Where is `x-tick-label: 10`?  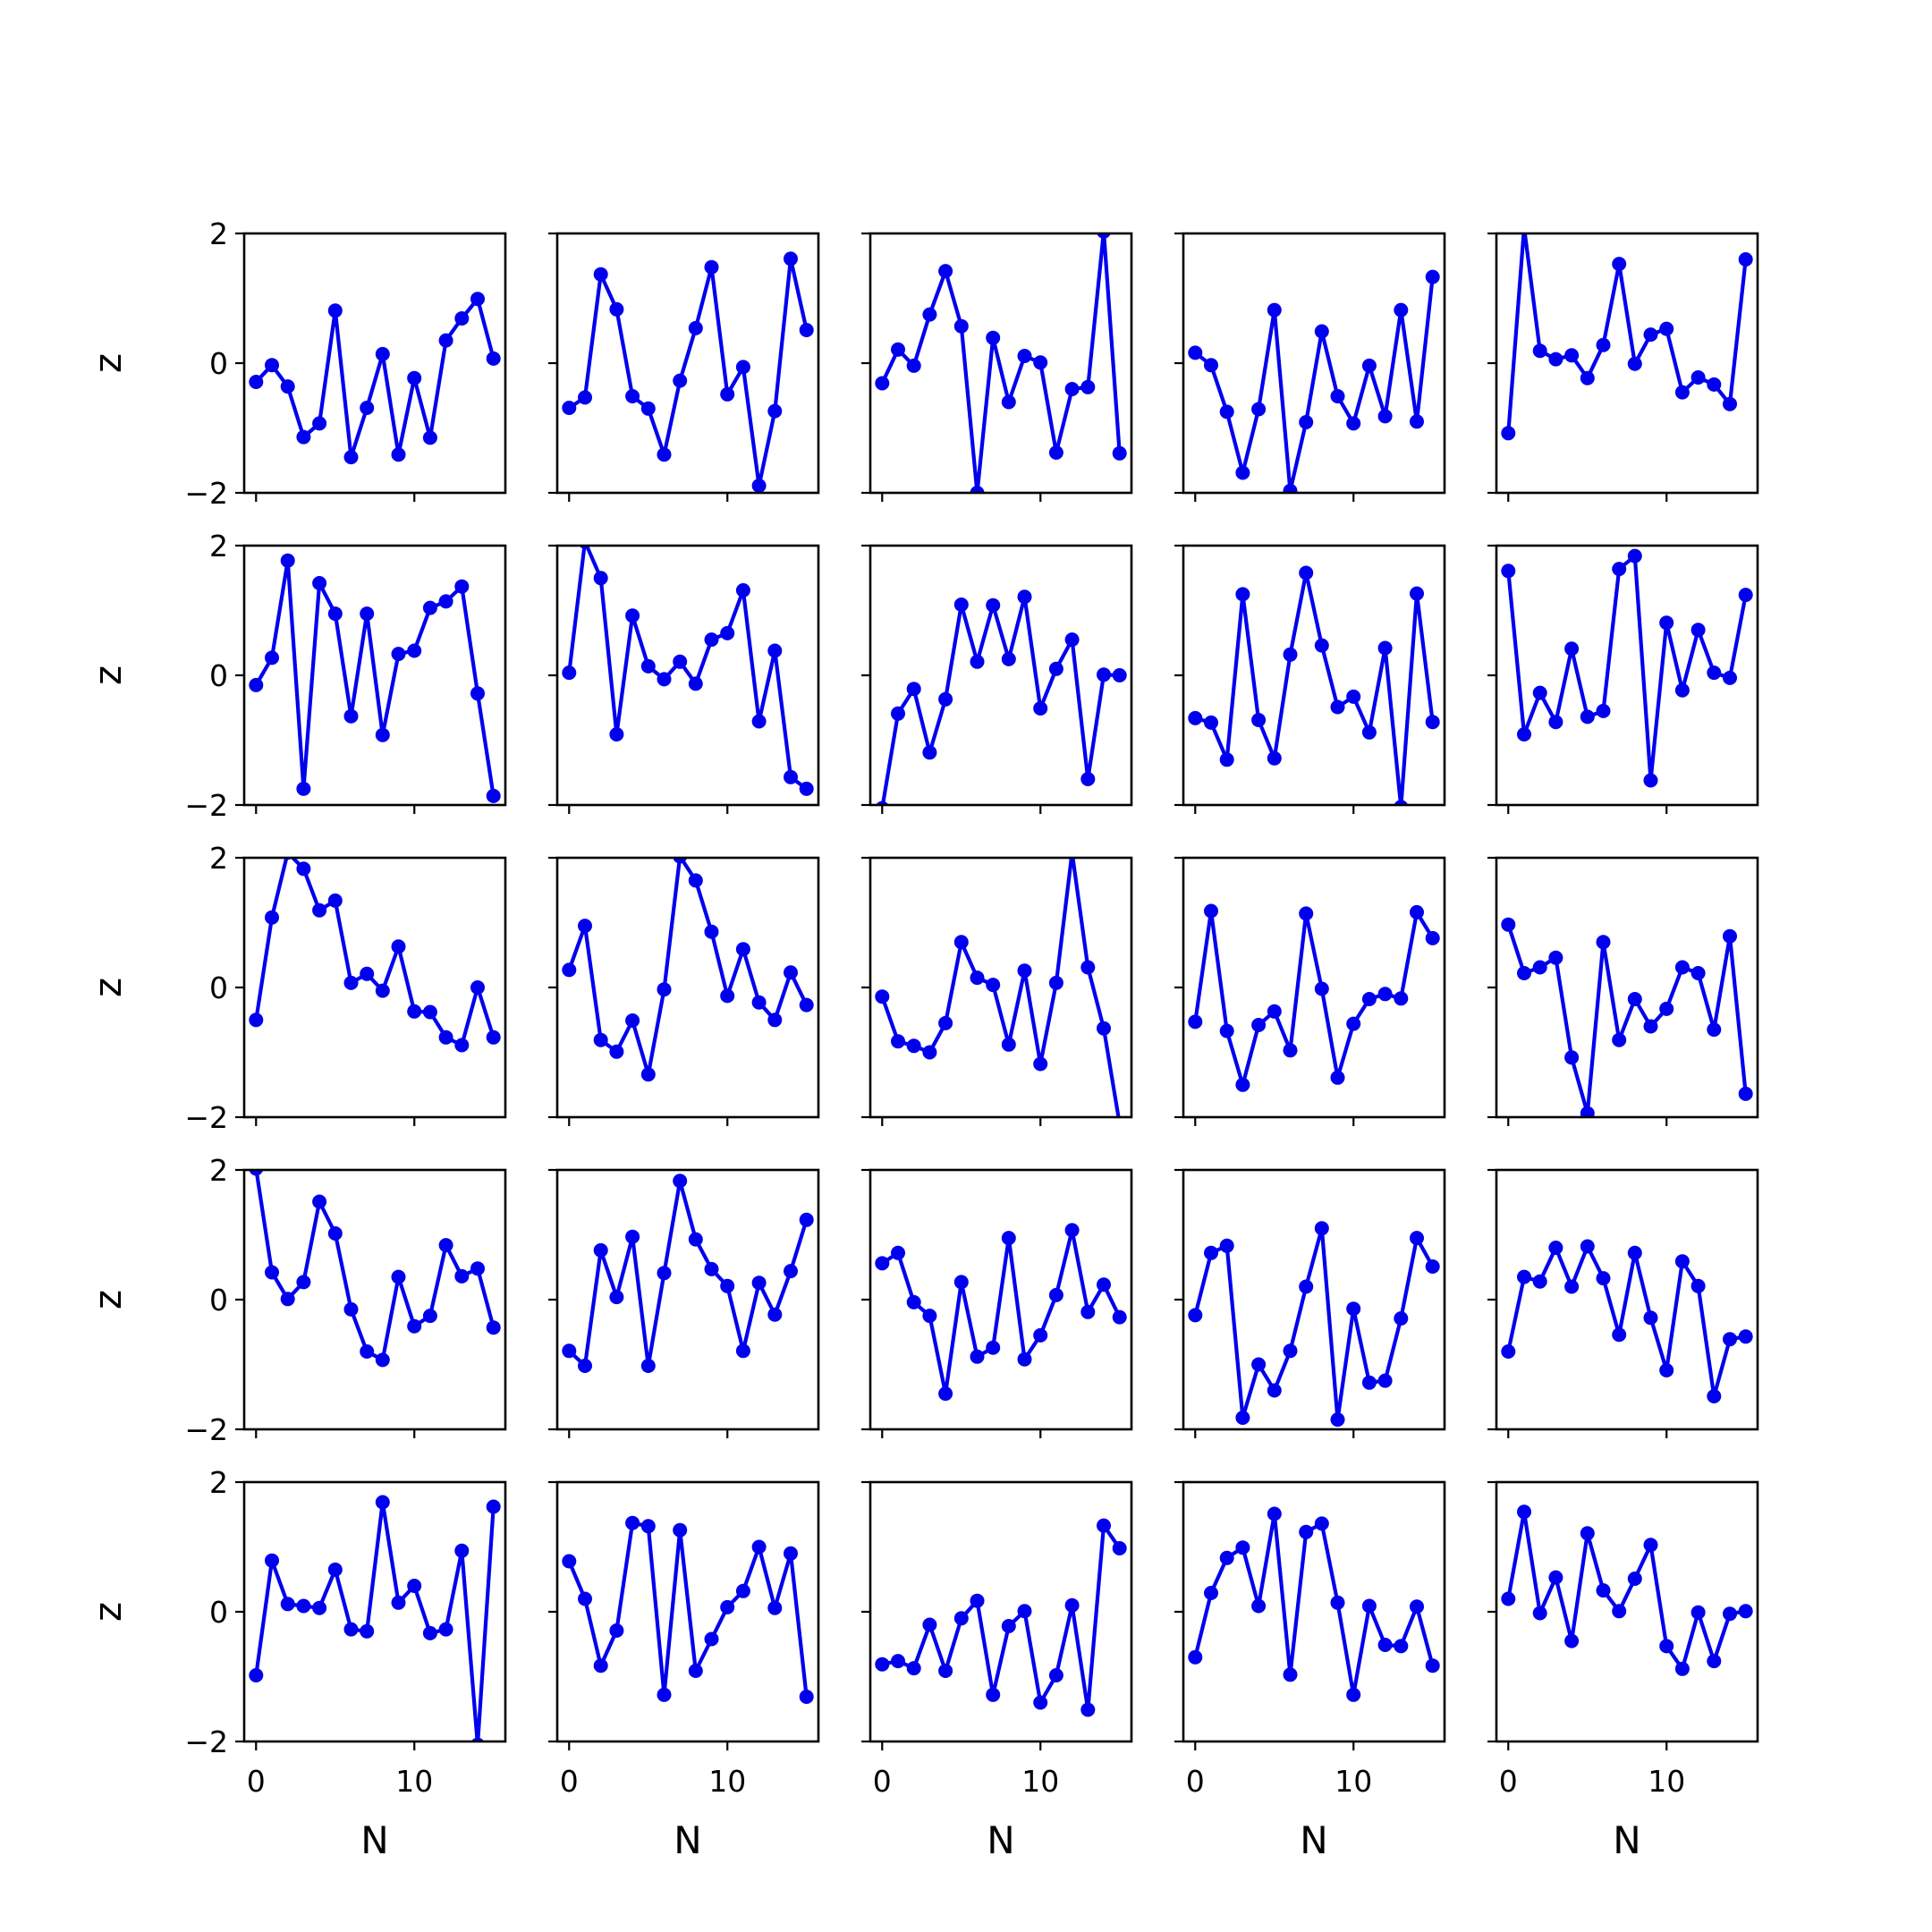
x-tick-label: 10 is located at coordinates (1666, 1781).